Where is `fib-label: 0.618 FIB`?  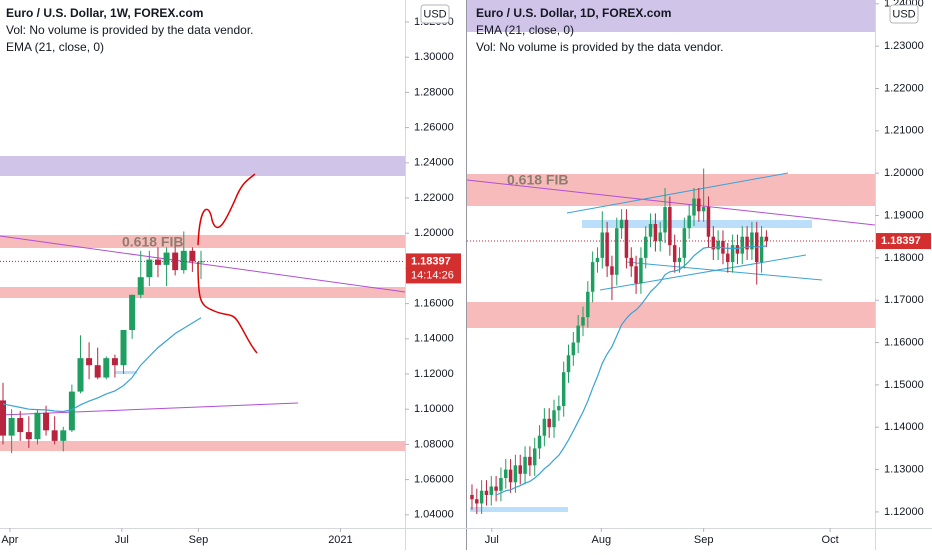 fib-label: 0.618 FIB is located at coordinates (152, 242).